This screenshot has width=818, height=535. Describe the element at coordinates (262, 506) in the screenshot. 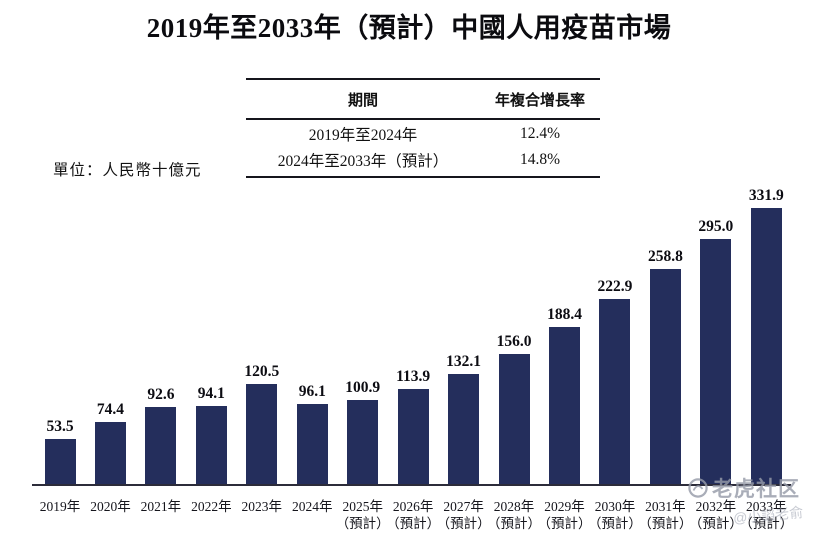

I see `x-tick-label: 2023年` at that location.